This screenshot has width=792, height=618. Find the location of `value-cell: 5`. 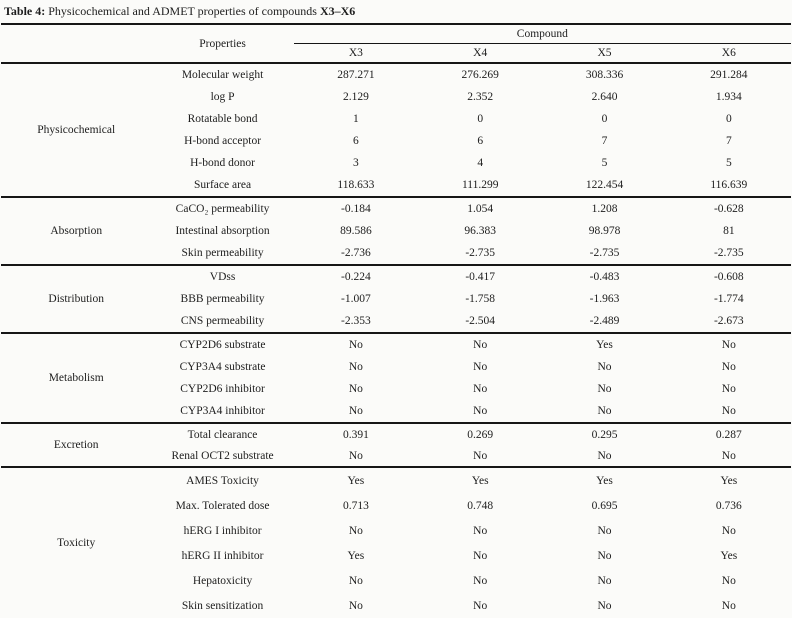

value-cell: 5 is located at coordinates (604, 163).